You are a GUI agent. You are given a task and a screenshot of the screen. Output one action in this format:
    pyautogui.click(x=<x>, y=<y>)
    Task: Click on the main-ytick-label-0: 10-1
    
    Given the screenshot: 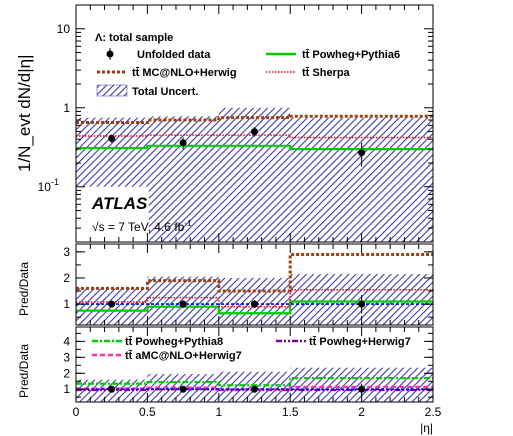 What is the action you would take?
    pyautogui.click(x=48, y=185)
    